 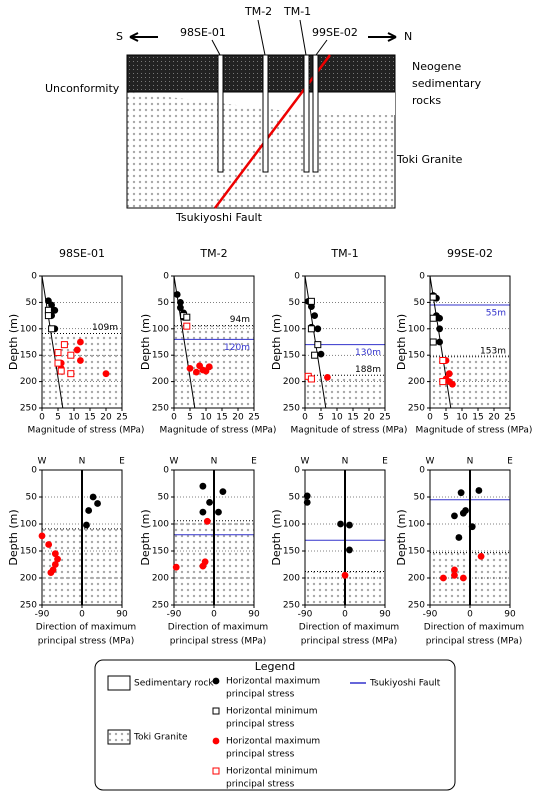 I want to click on x-tick-label: 20, so click(x=369, y=418).